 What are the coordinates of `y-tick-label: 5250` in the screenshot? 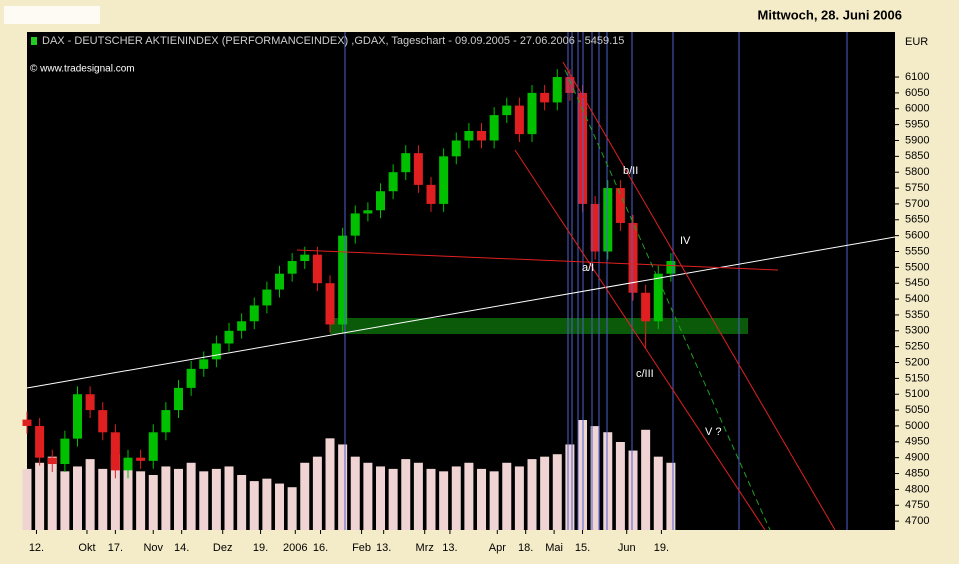 It's located at (917, 347).